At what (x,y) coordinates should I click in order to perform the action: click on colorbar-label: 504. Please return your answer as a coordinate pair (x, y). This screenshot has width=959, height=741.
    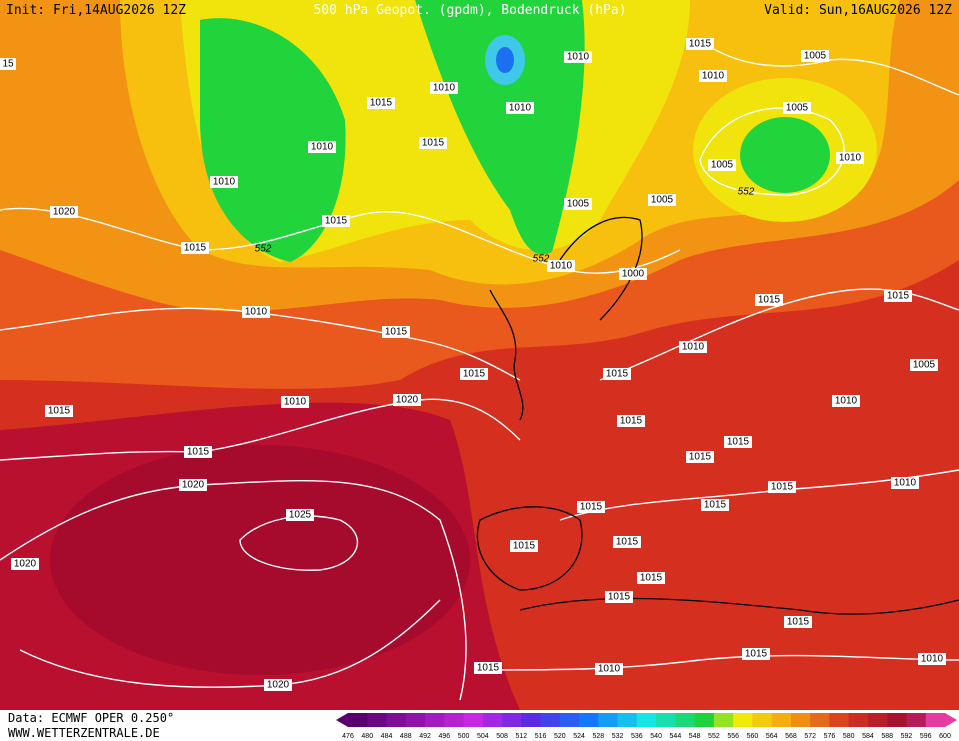
    Looking at the image, I should click on (483, 736).